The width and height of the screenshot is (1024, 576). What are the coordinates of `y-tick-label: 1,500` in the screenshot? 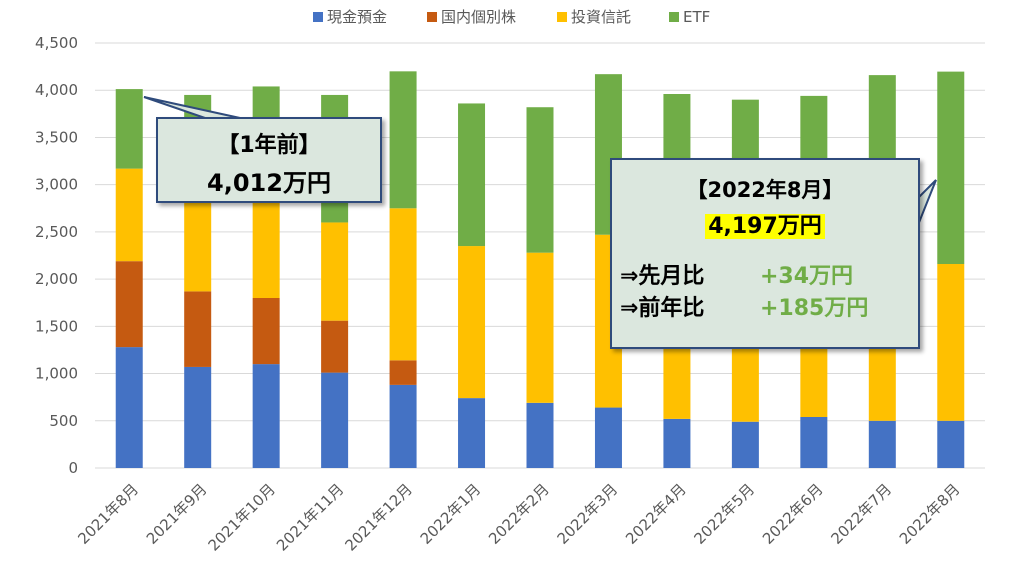 It's located at (56, 326).